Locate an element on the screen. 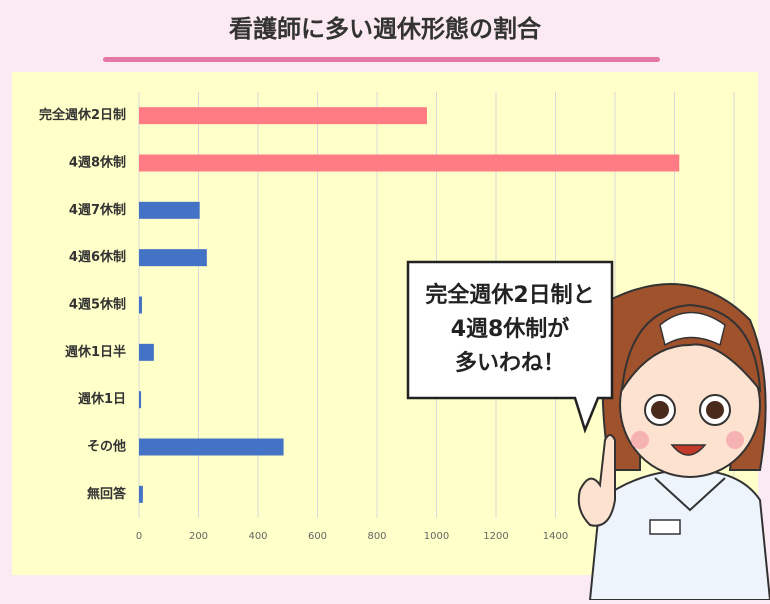  y-tick-label: 完全週休2日制 is located at coordinates (82, 115).